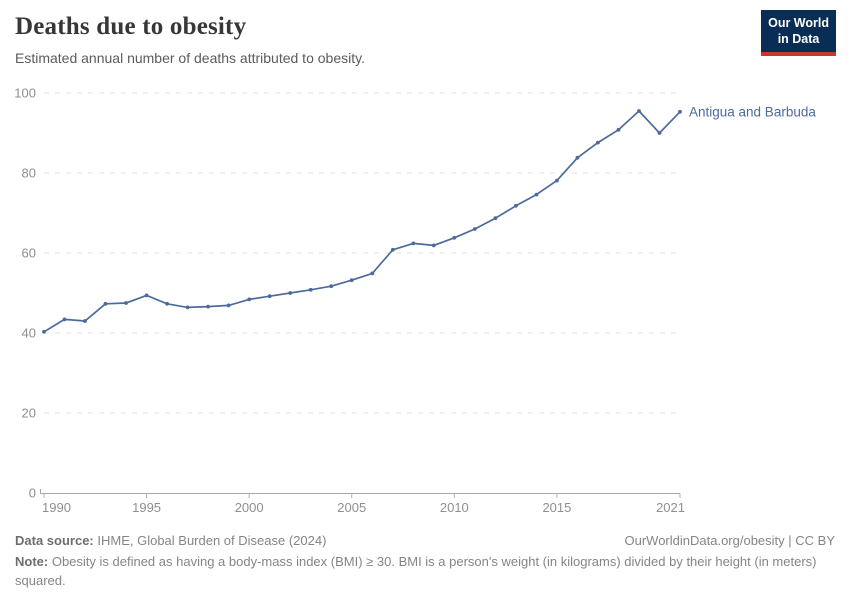 The width and height of the screenshot is (850, 600). Describe the element at coordinates (131, 26) in the screenshot. I see `page-title: Deaths due to obesity` at that location.